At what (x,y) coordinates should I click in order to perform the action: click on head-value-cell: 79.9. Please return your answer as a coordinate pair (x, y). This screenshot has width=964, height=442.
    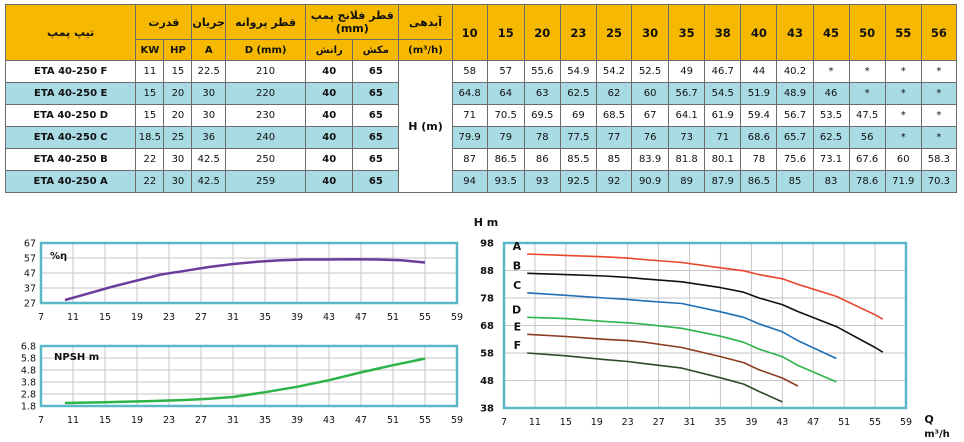
    Looking at the image, I should click on (469, 137).